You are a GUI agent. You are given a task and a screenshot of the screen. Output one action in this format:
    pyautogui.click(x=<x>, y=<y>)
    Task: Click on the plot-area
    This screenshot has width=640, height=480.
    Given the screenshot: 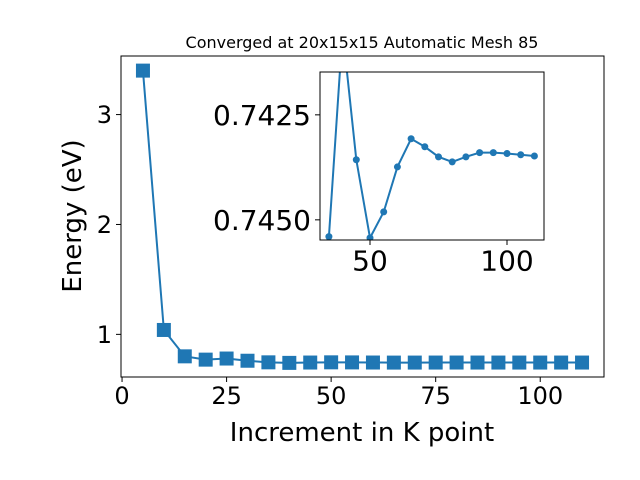 What is the action you would take?
    pyautogui.click(x=432, y=156)
    